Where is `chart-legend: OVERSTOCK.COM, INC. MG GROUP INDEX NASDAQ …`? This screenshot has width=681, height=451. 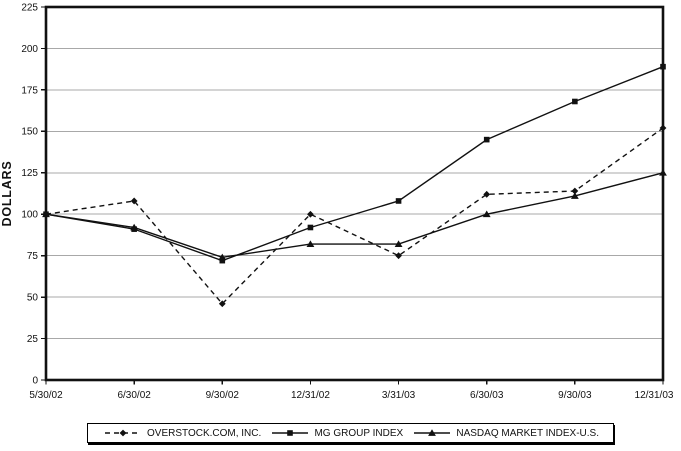 chart-legend: OVERSTOCK.COM, INC. MG GROUP INDEX NASDAQ … is located at coordinates (350, 433).